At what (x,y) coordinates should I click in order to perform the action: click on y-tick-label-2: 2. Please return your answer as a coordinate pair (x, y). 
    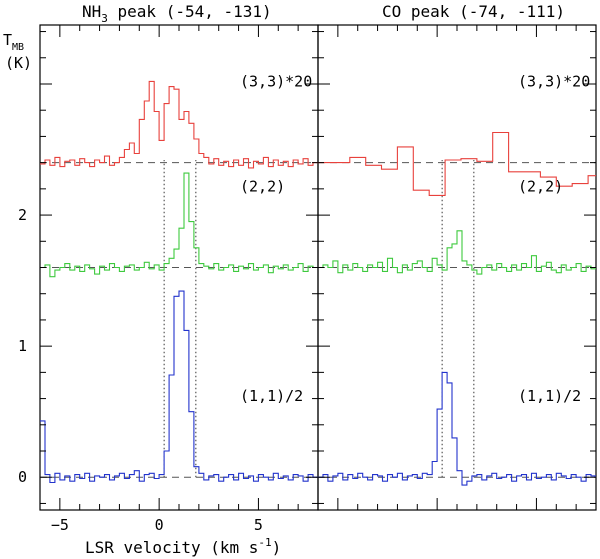
    Looking at the image, I should click on (22, 215).